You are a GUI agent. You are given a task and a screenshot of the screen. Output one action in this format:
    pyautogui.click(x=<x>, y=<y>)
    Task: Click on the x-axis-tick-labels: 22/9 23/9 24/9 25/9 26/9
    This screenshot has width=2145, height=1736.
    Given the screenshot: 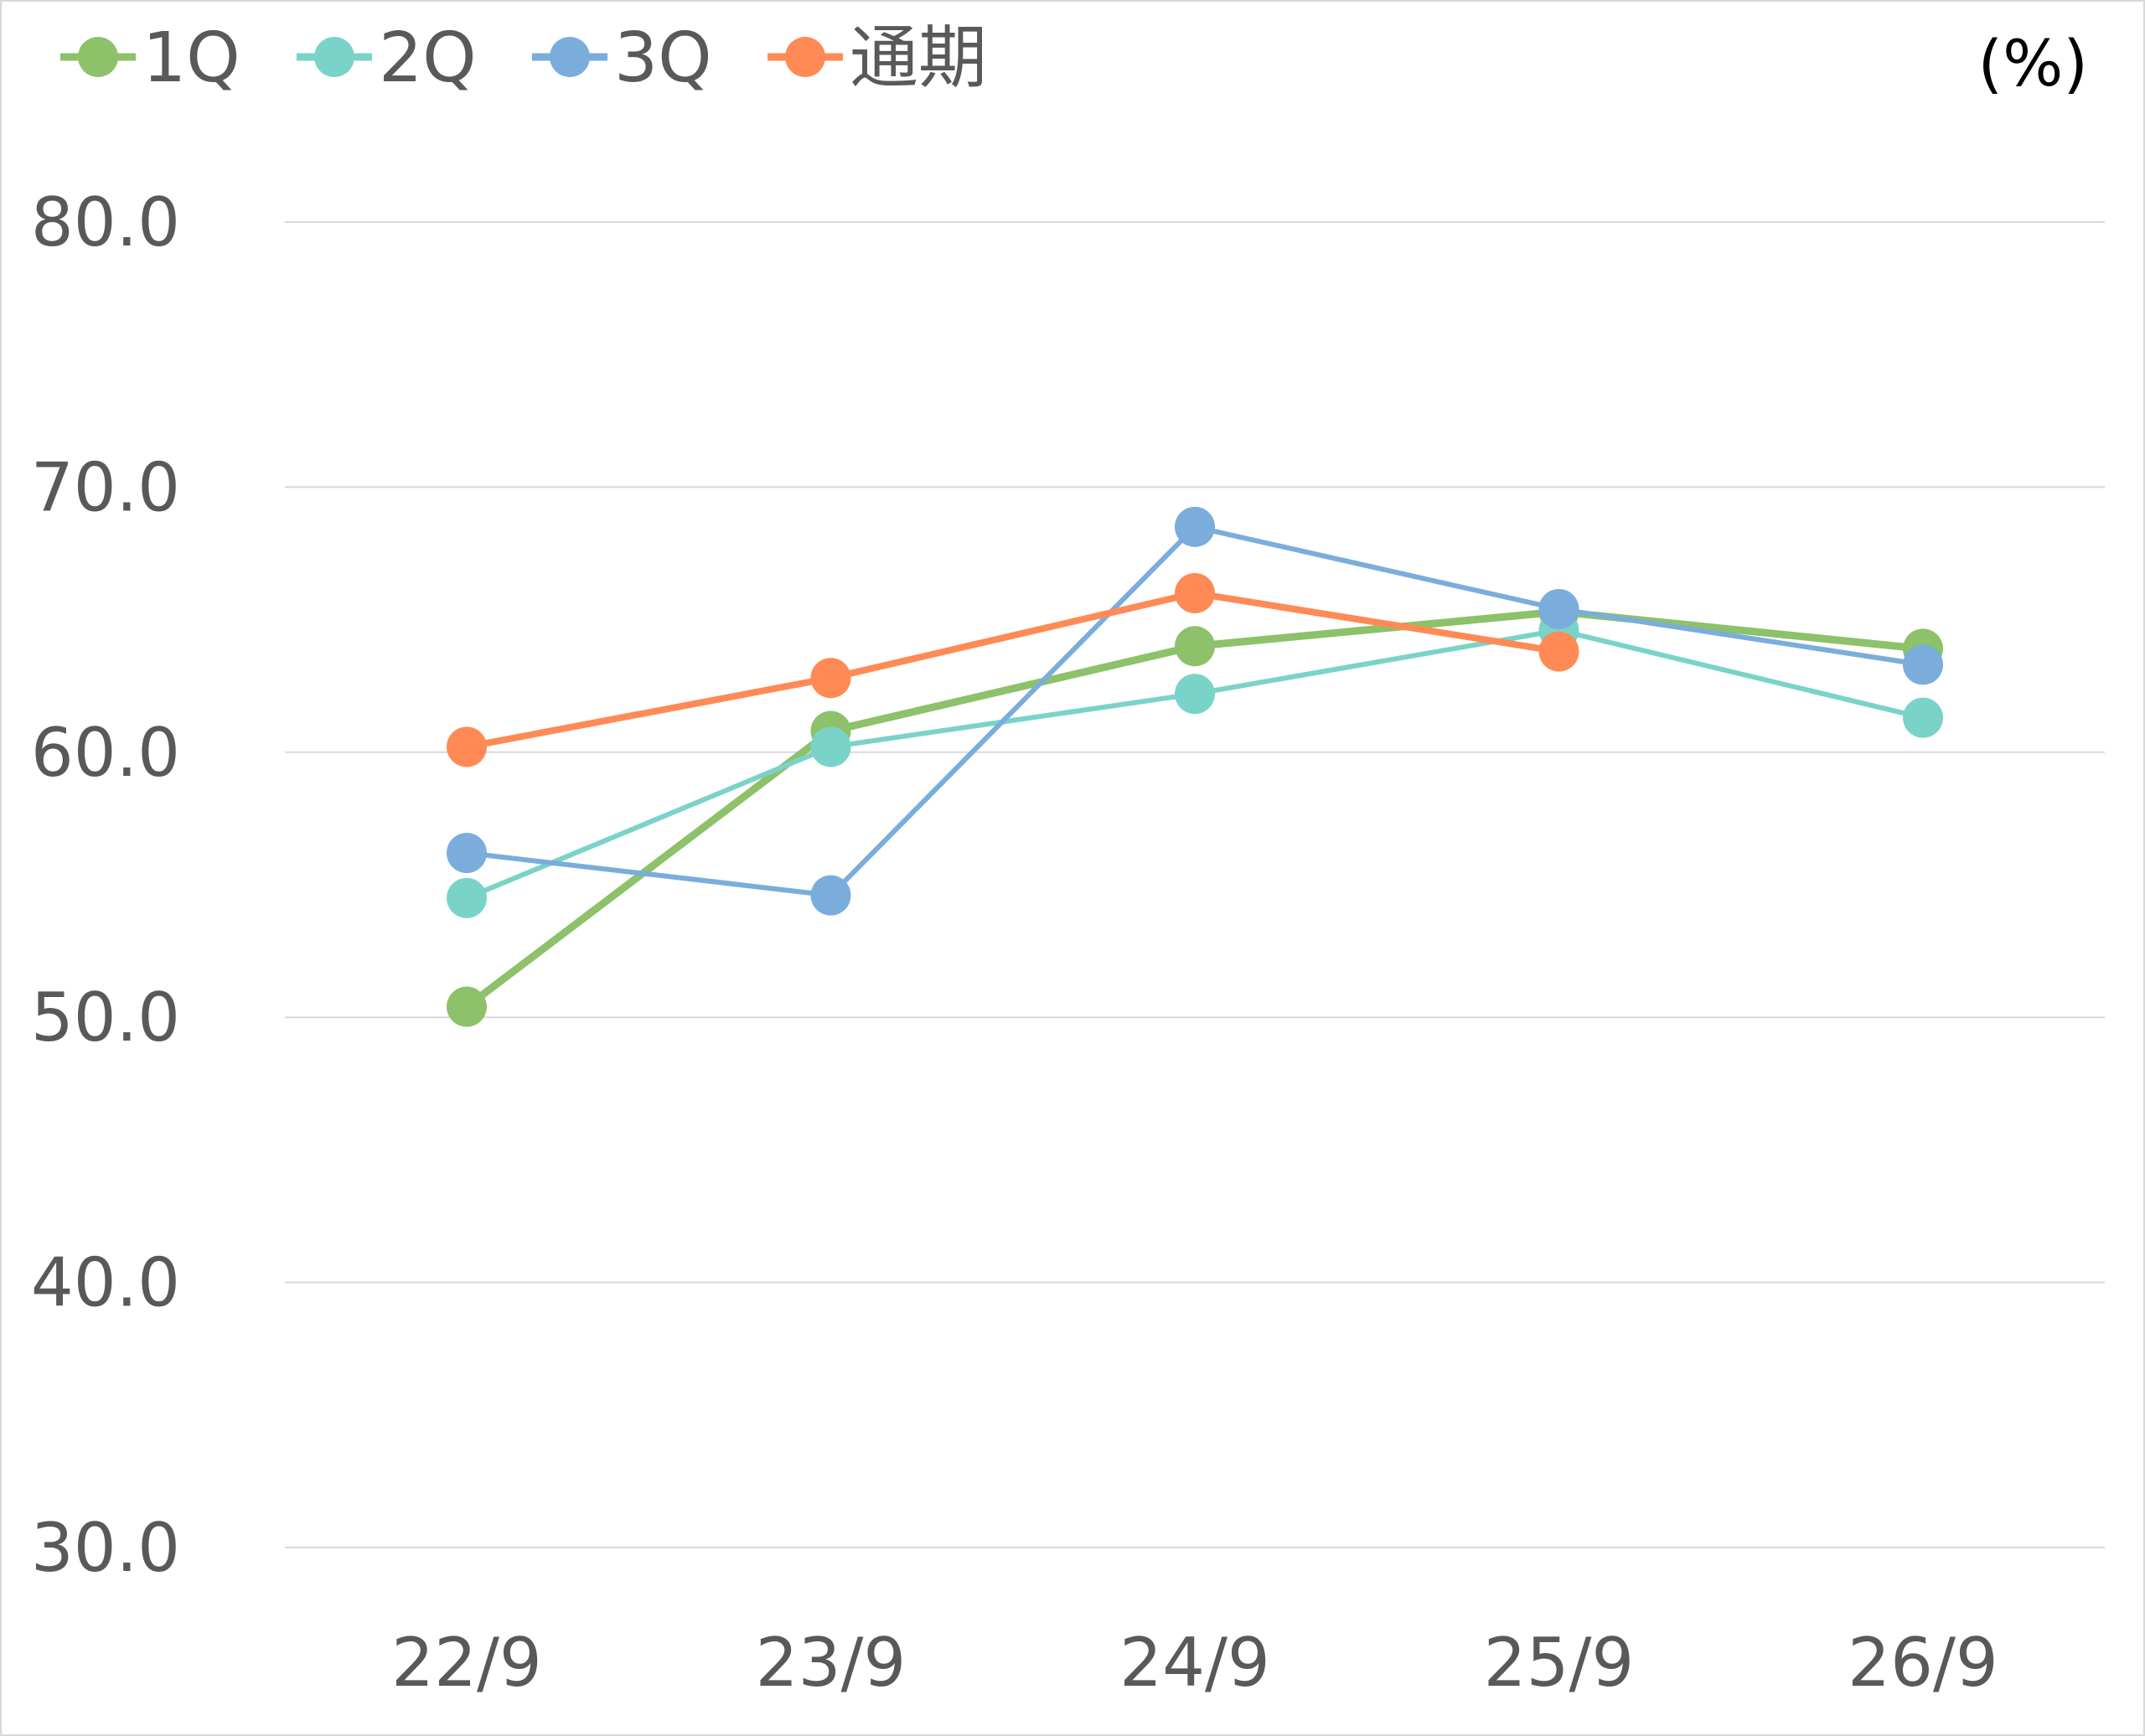 What is the action you would take?
    pyautogui.click(x=1194, y=1663)
    